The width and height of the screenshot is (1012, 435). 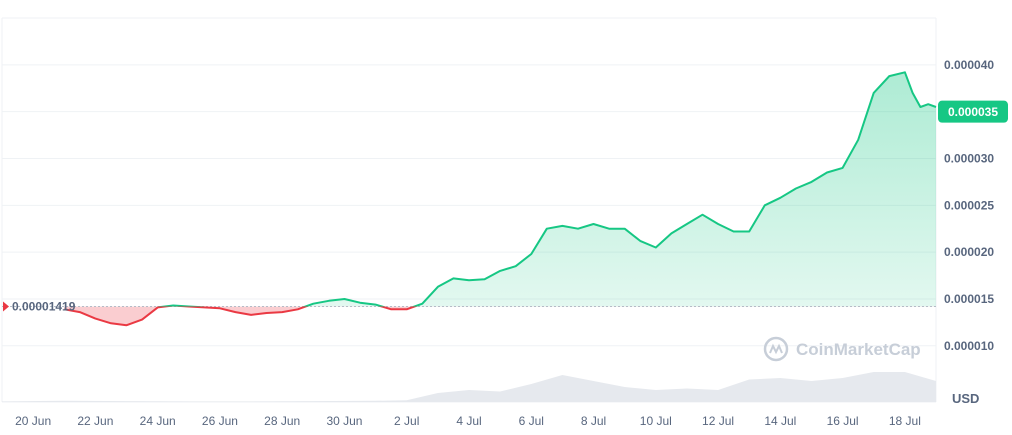 I want to click on coinmarketcap-logo-mark, so click(x=776, y=349).